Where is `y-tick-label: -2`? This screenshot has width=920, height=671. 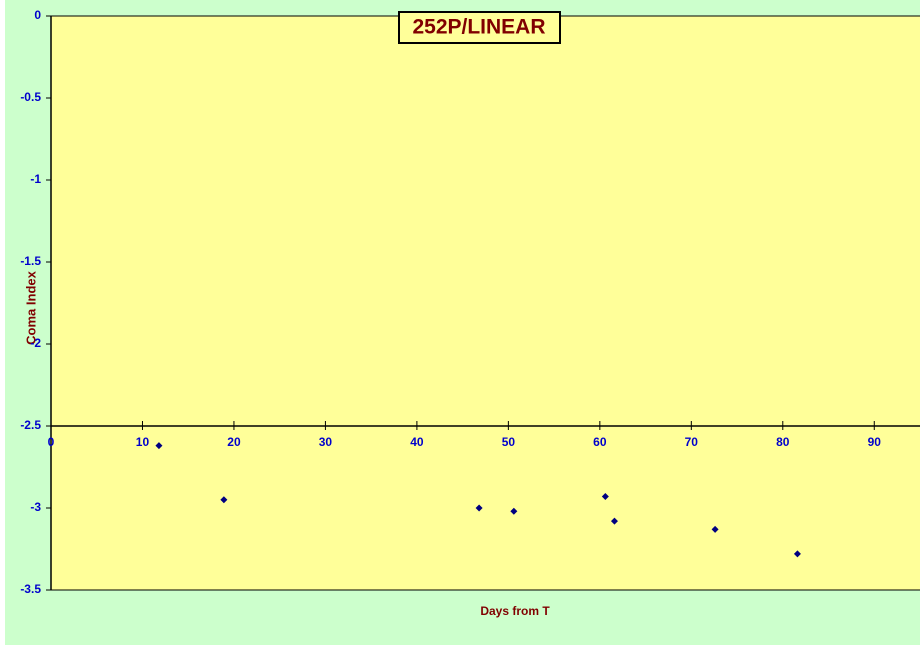 y-tick-label: -2 is located at coordinates (35, 343).